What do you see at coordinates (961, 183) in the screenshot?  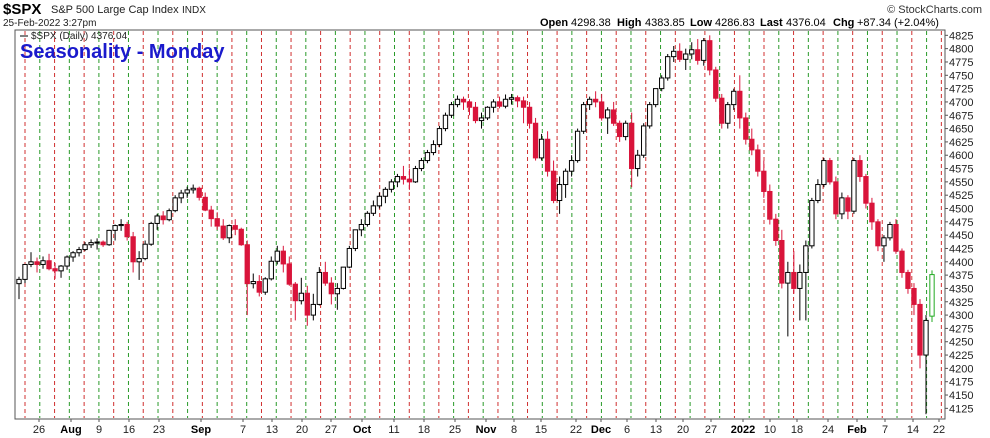 I see `y-tick-label: 4550` at bounding box center [961, 183].